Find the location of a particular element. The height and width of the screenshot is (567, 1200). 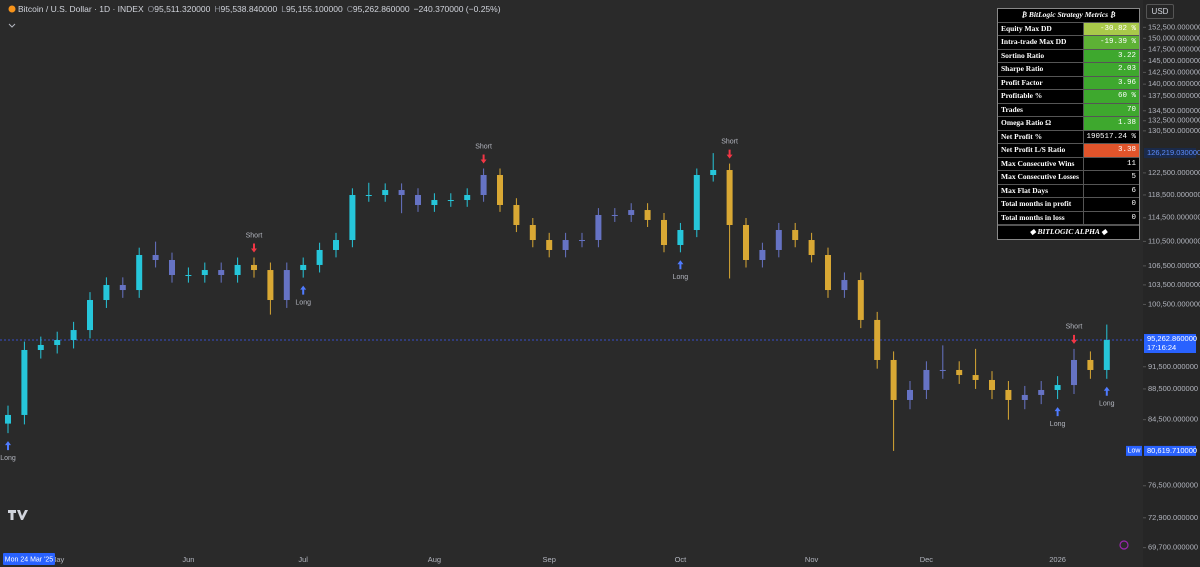

x-tick-label: Dec is located at coordinates (927, 559).